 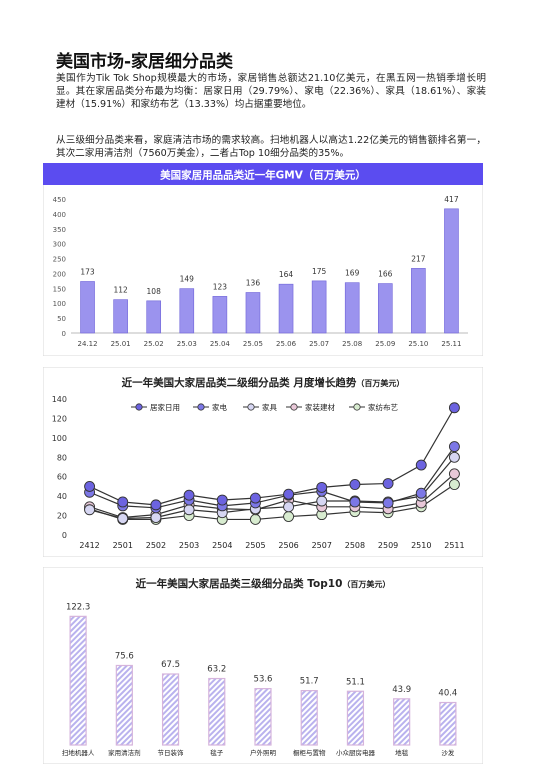 What do you see at coordinates (61, 319) in the screenshot?
I see `gmv-y-tick: 50` at bounding box center [61, 319].